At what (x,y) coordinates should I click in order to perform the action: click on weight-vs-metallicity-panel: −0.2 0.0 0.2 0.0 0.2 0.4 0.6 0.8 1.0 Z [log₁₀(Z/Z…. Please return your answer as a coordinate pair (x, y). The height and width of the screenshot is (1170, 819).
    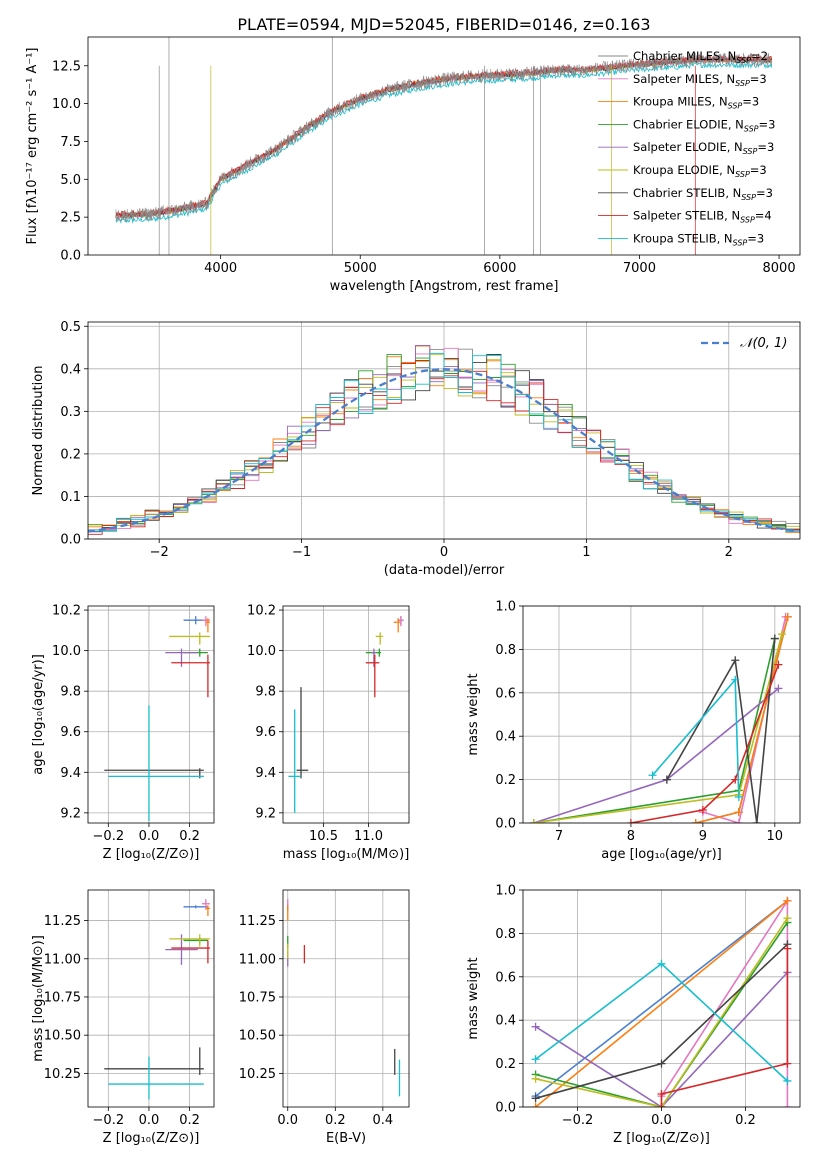
    Looking at the image, I should click on (633, 1015).